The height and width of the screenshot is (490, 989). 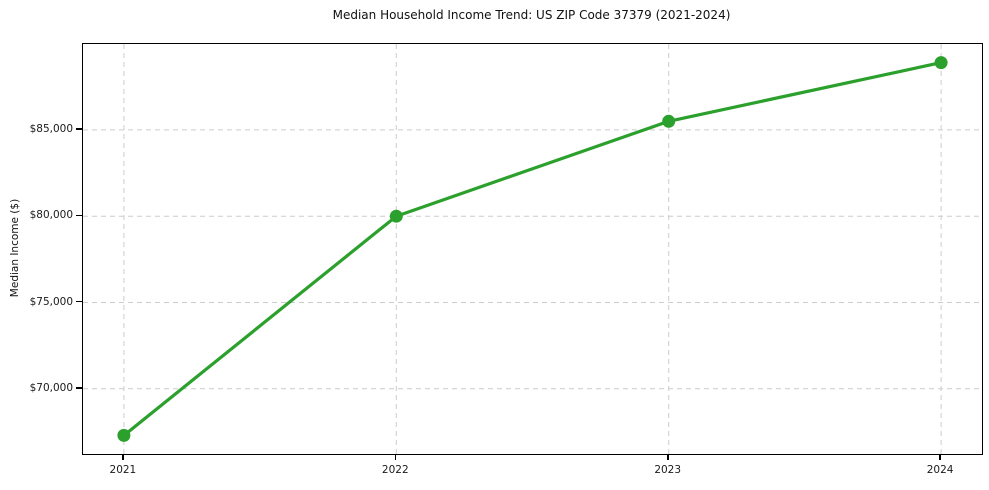 What do you see at coordinates (940, 470) in the screenshot?
I see `x-tick-label: 2024` at bounding box center [940, 470].